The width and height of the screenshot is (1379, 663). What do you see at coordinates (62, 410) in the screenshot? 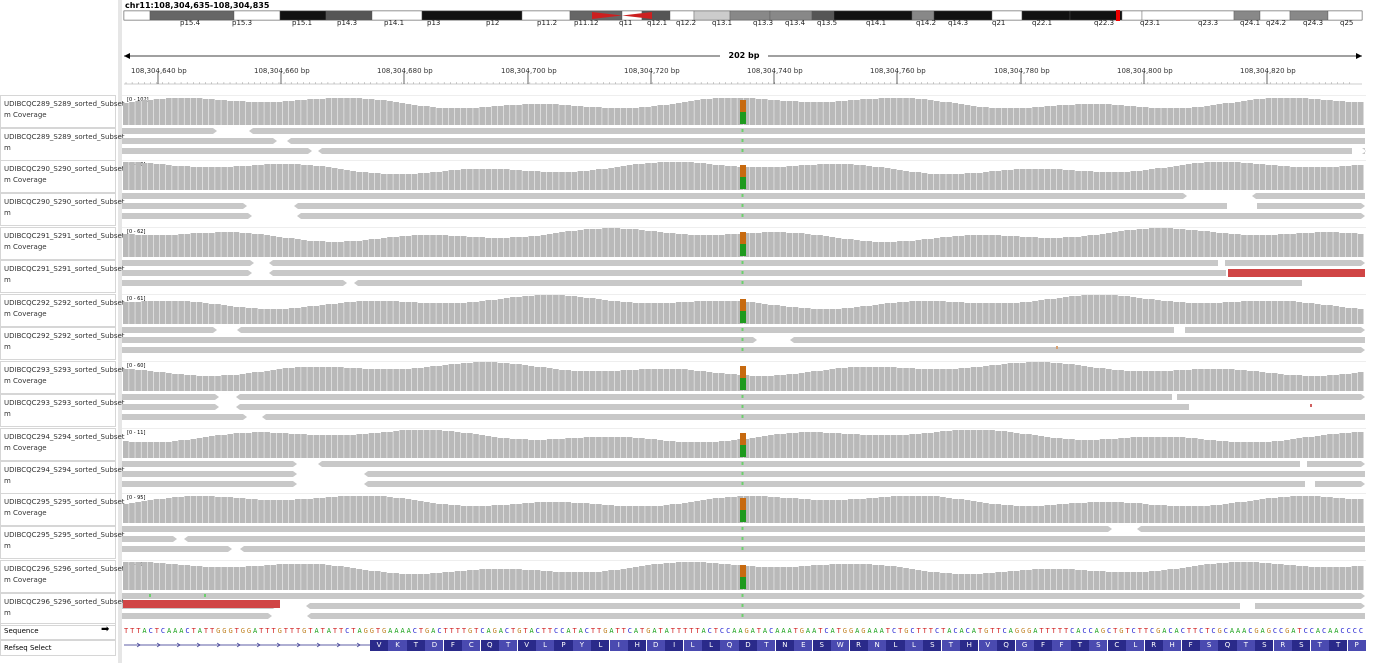
I see `alignment-track-name: UDIBCQC293_S293_sorted_Subset m` at bounding box center [62, 410].